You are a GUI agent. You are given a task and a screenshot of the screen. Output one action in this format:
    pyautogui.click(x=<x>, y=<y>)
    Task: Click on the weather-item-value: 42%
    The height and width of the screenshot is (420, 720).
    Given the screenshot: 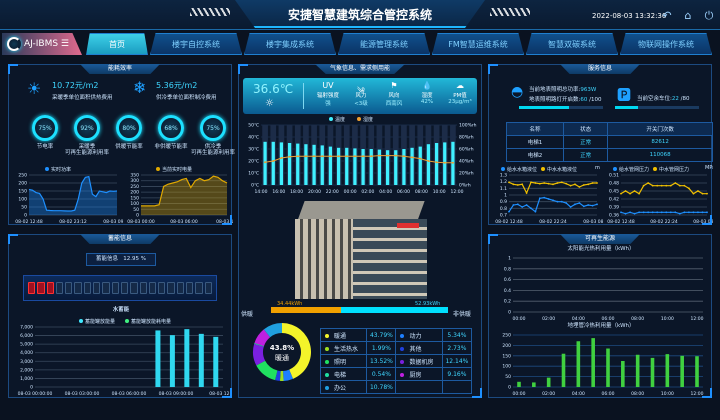 What is the action you would take?
    pyautogui.click(x=427, y=102)
    